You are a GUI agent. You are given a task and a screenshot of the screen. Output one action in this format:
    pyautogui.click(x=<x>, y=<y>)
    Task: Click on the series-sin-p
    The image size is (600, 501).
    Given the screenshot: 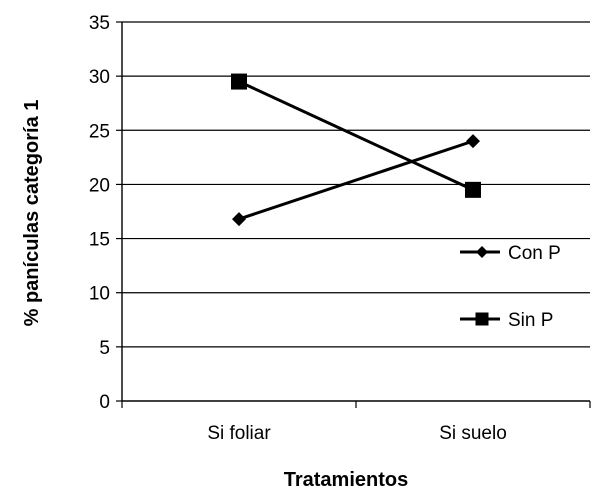 What is the action you would take?
    pyautogui.click(x=356, y=135)
    